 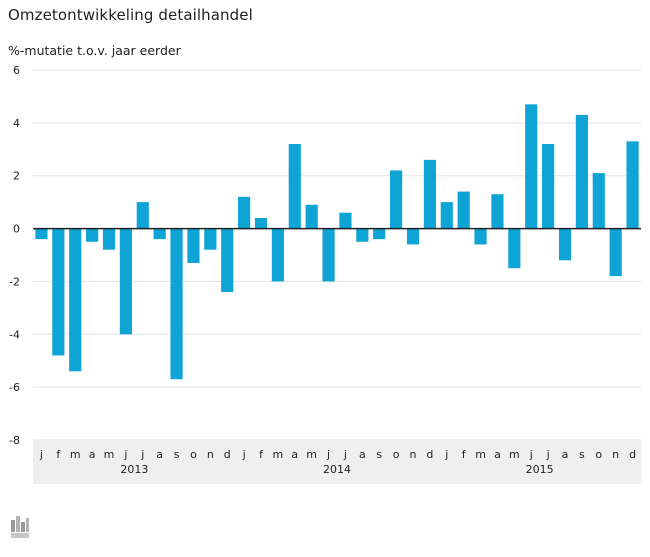 I want to click on chart-title: Omzetontwikkeling detailhandel, so click(x=130, y=15).